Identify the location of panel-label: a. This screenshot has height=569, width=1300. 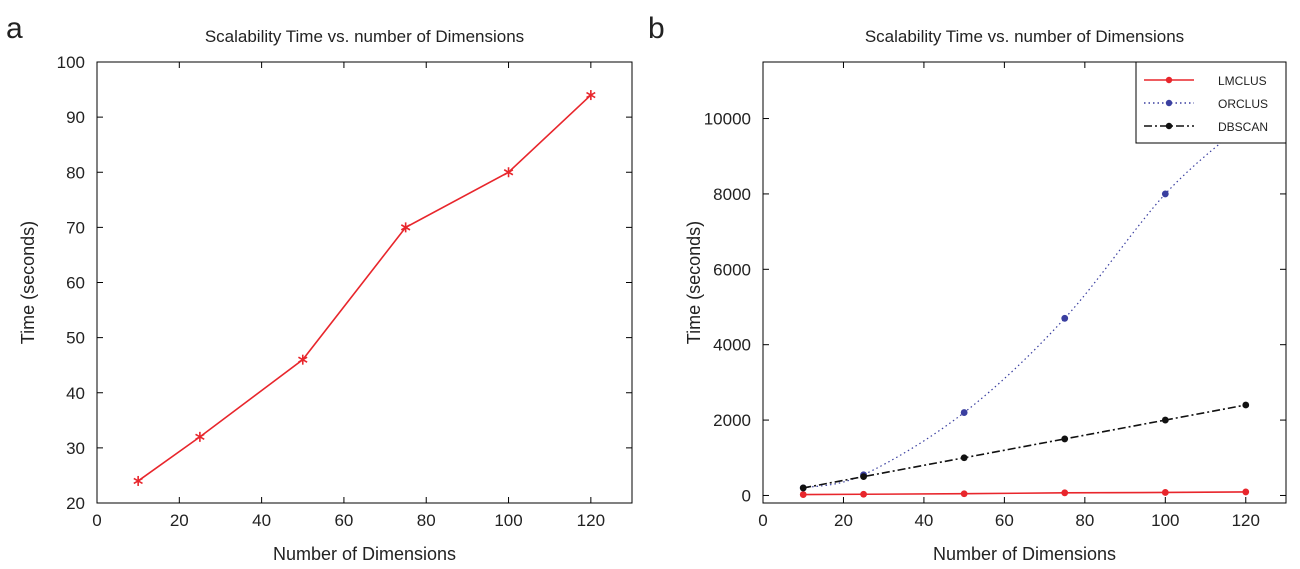
(14, 28).